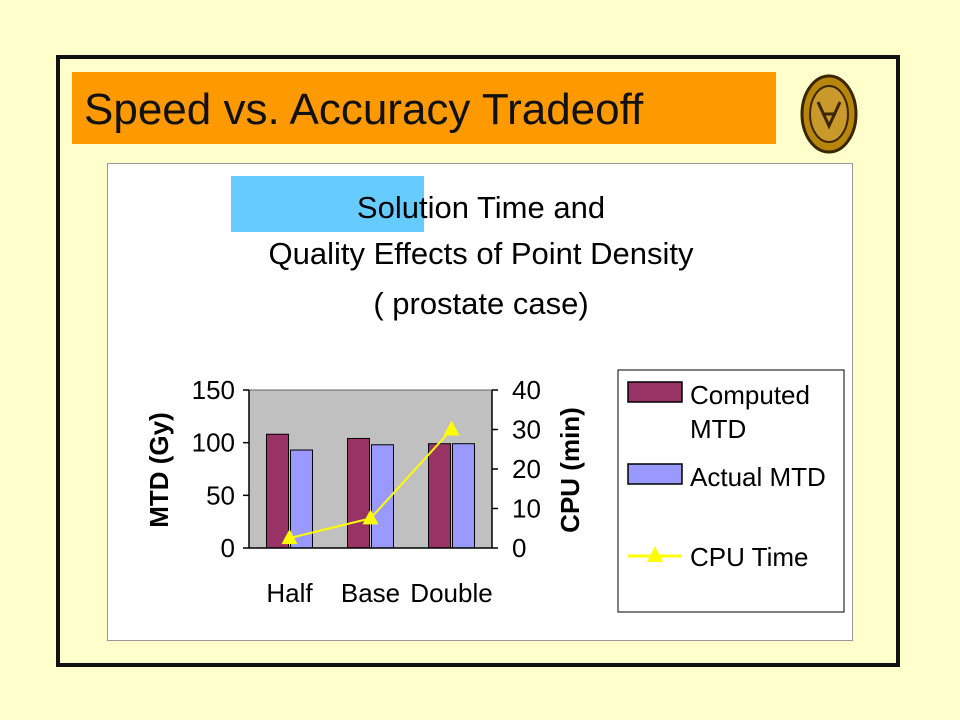 The image size is (960, 720). I want to click on slide-title: Speed vs. Accuracy Tradeoff, so click(364, 109).